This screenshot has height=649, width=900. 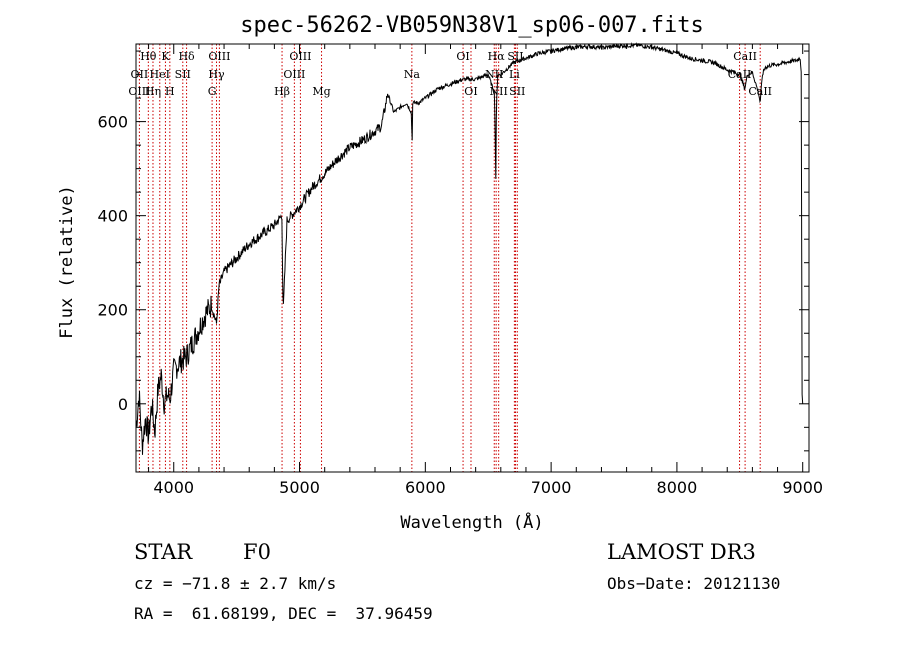 What do you see at coordinates (740, 74) in the screenshot?
I see `line-label-second: CaII` at bounding box center [740, 74].